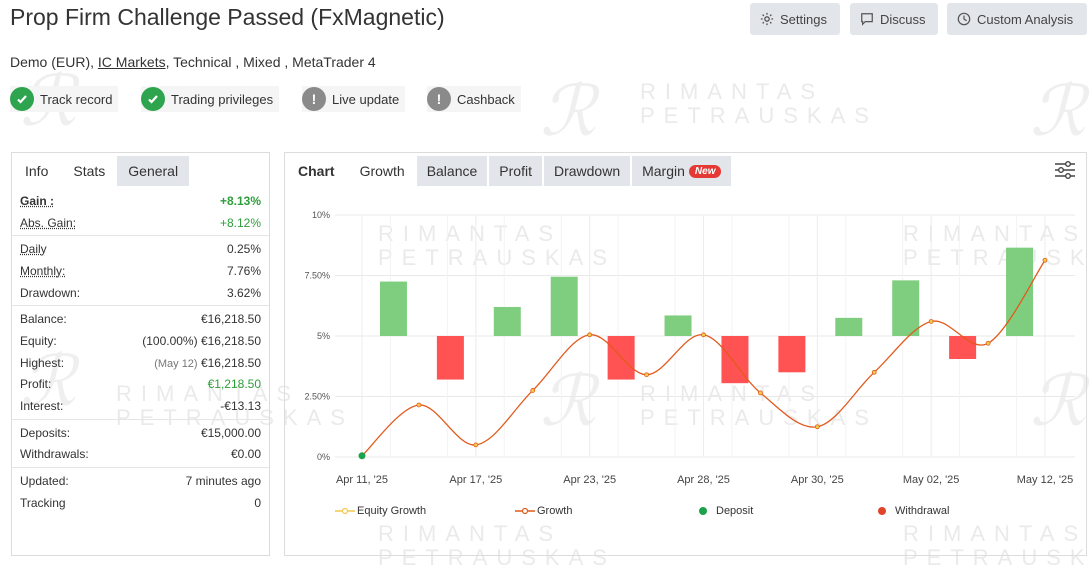 This screenshot has height=570, width=1092. Describe the element at coordinates (36, 384) in the screenshot. I see `stat-label: Profit:` at that location.